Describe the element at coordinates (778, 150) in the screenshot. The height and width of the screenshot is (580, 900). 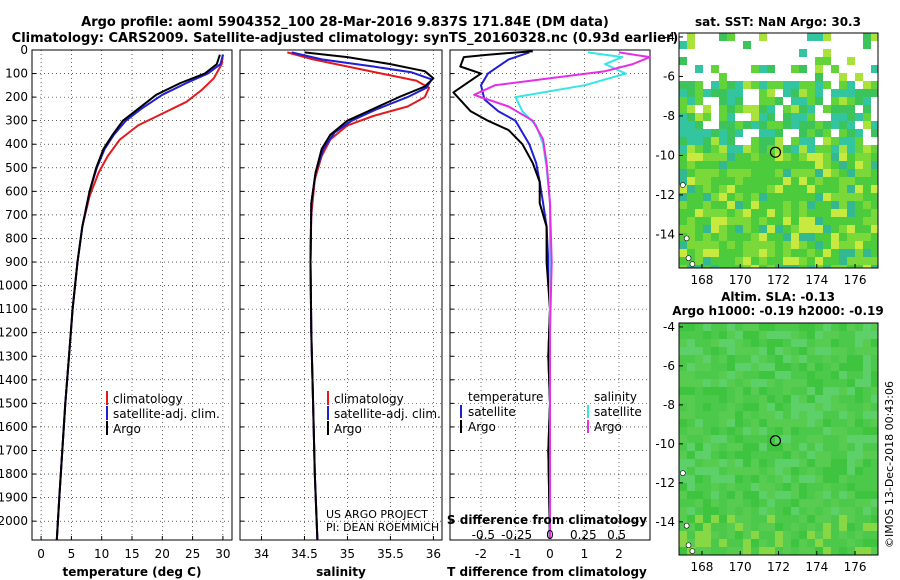
I see `sst-cells` at that location.